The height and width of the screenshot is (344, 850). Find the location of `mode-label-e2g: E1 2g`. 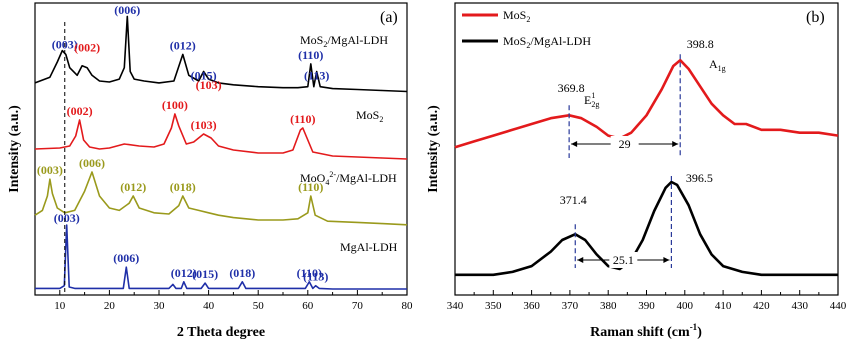

mode-label-e2g: E1 2g is located at coordinates (591, 100).